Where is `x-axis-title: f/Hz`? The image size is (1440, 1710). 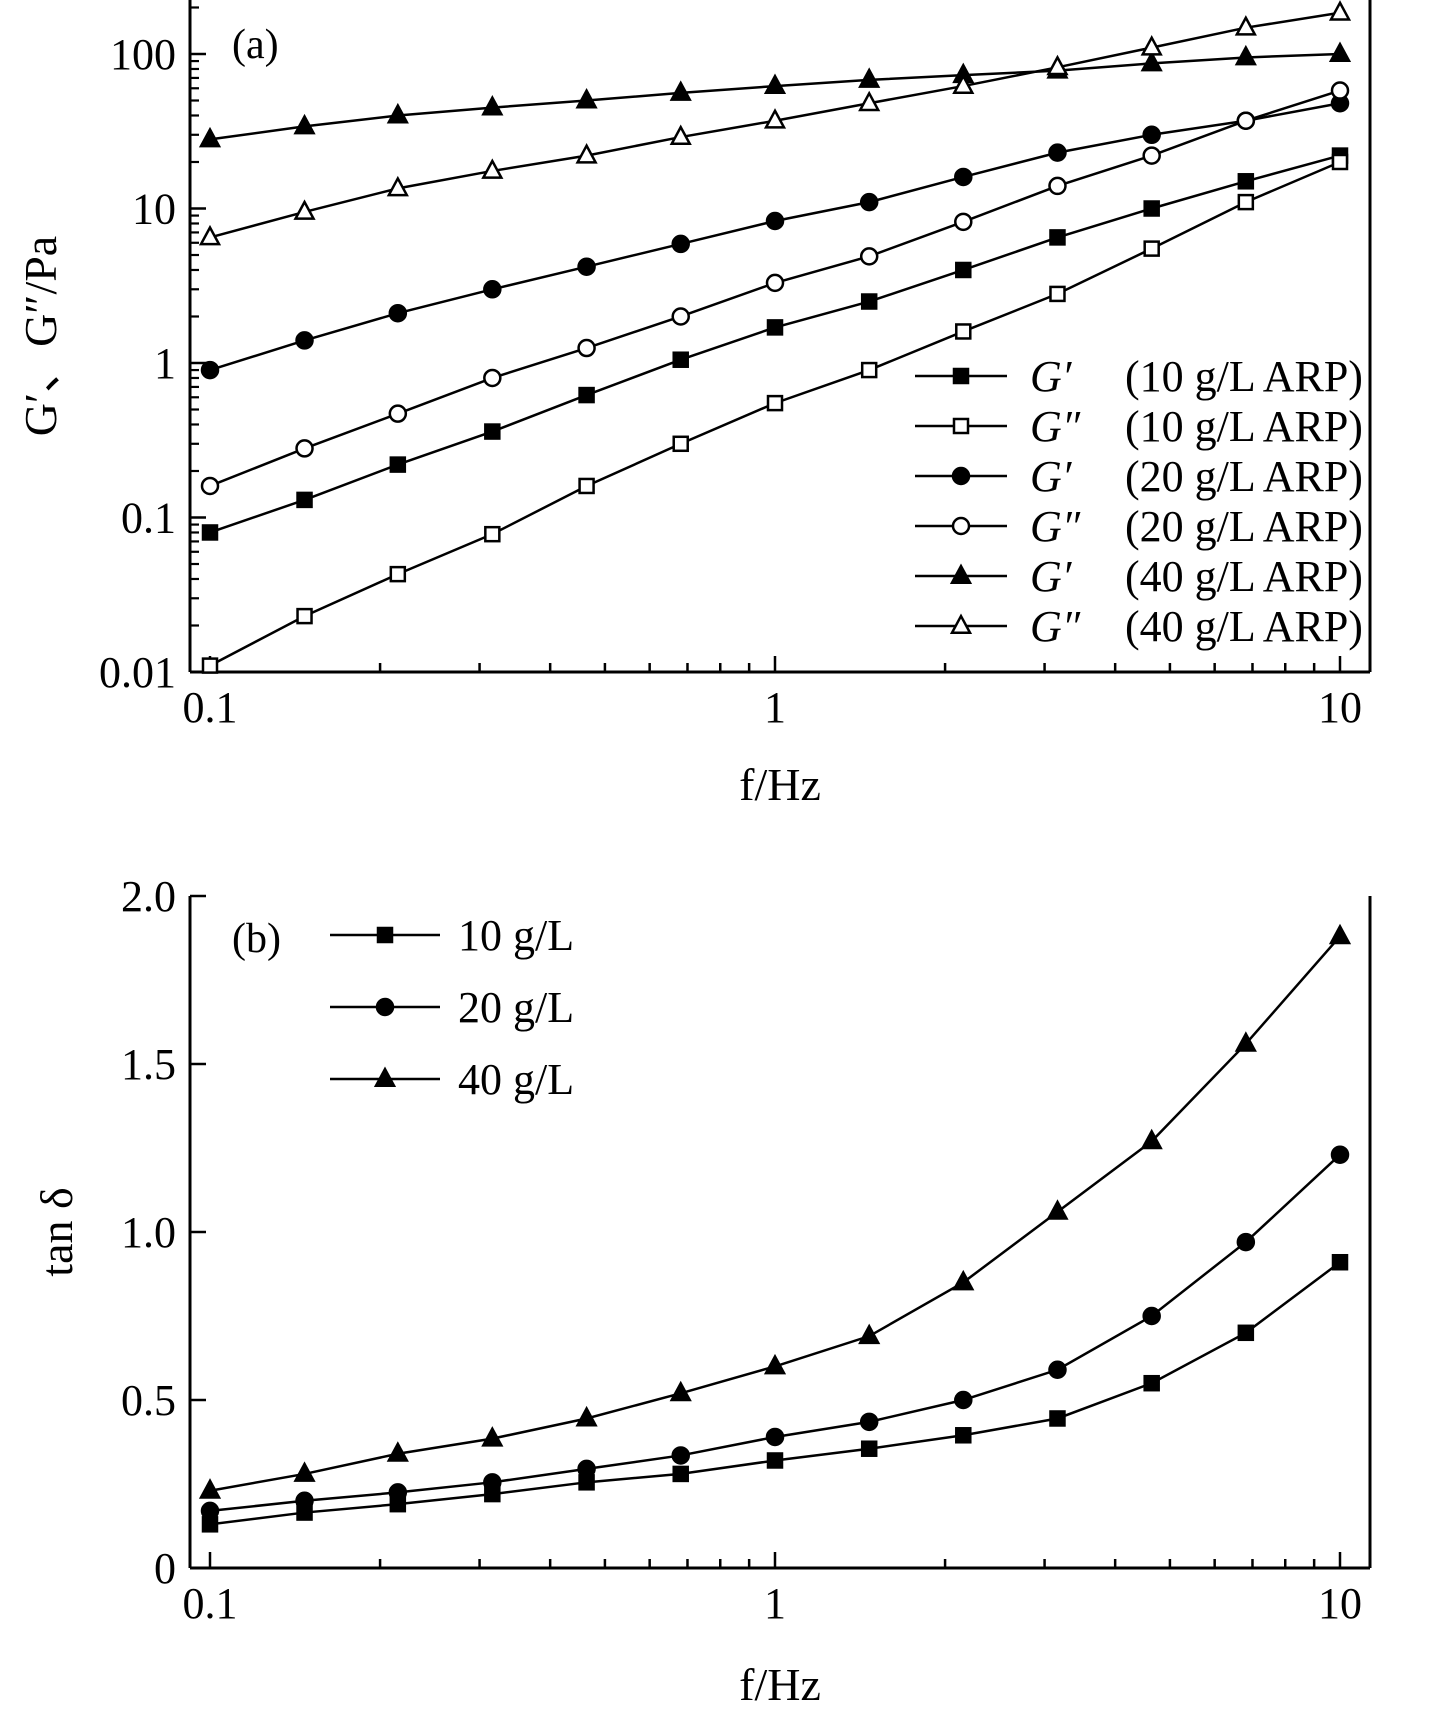
x-axis-title: f/Hz is located at coordinates (780, 1684).